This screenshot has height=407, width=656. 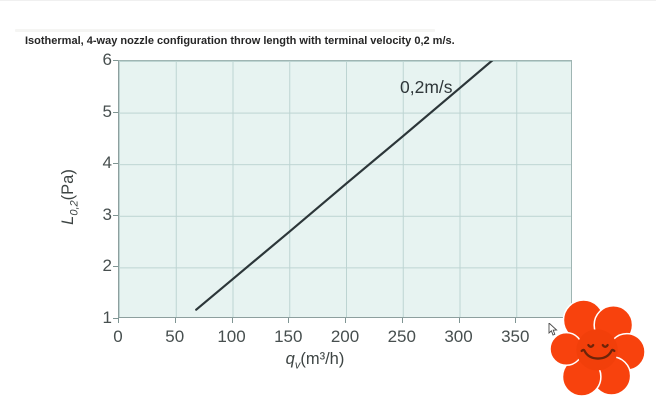 What do you see at coordinates (118, 336) in the screenshot?
I see `x-tick-label: 0` at bounding box center [118, 336].